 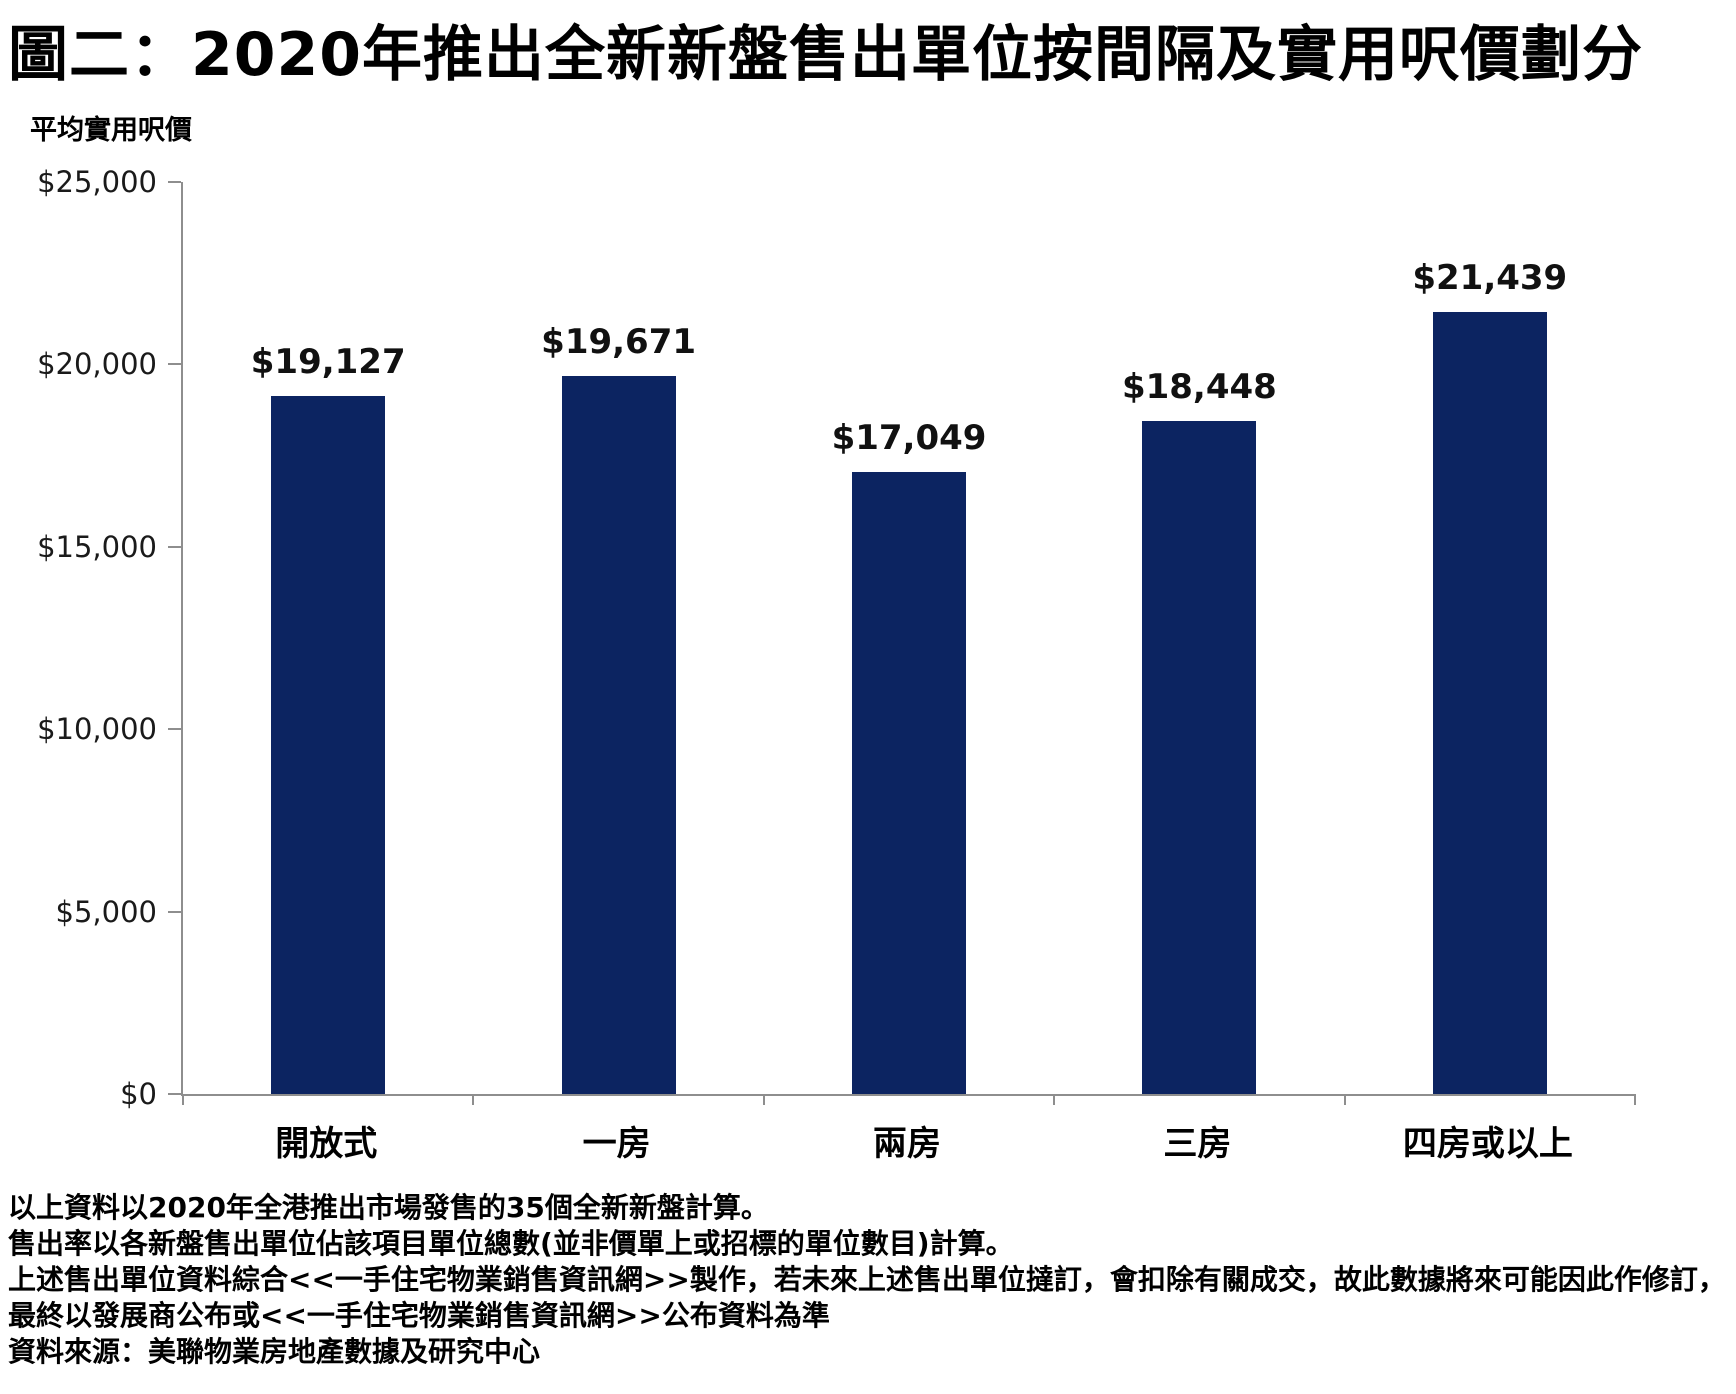 What do you see at coordinates (1490, 277) in the screenshot?
I see `bar-value-label: $21,439` at bounding box center [1490, 277].